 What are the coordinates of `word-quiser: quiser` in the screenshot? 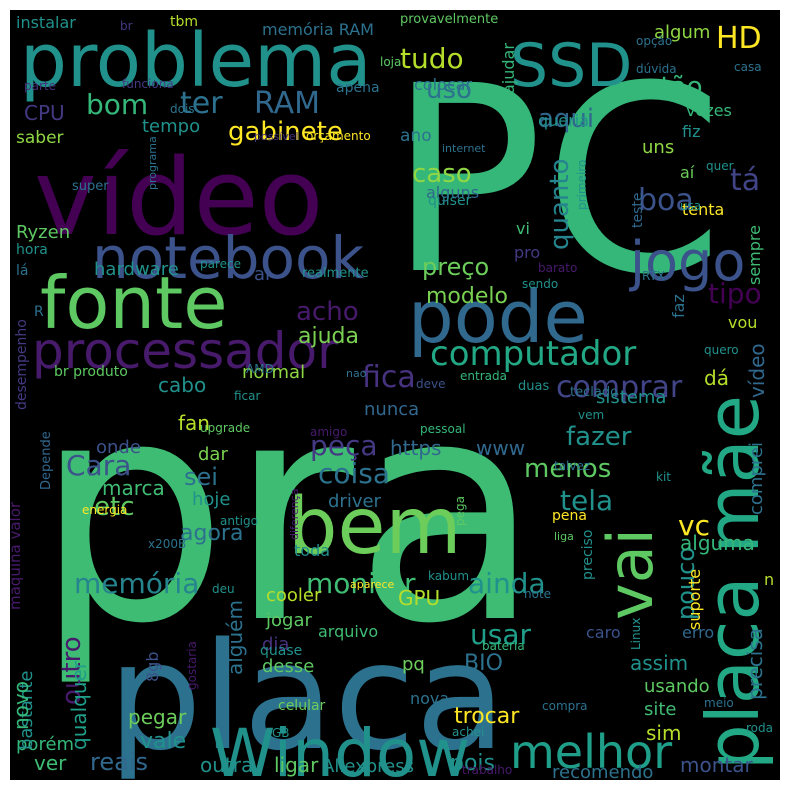 It's located at (450, 201).